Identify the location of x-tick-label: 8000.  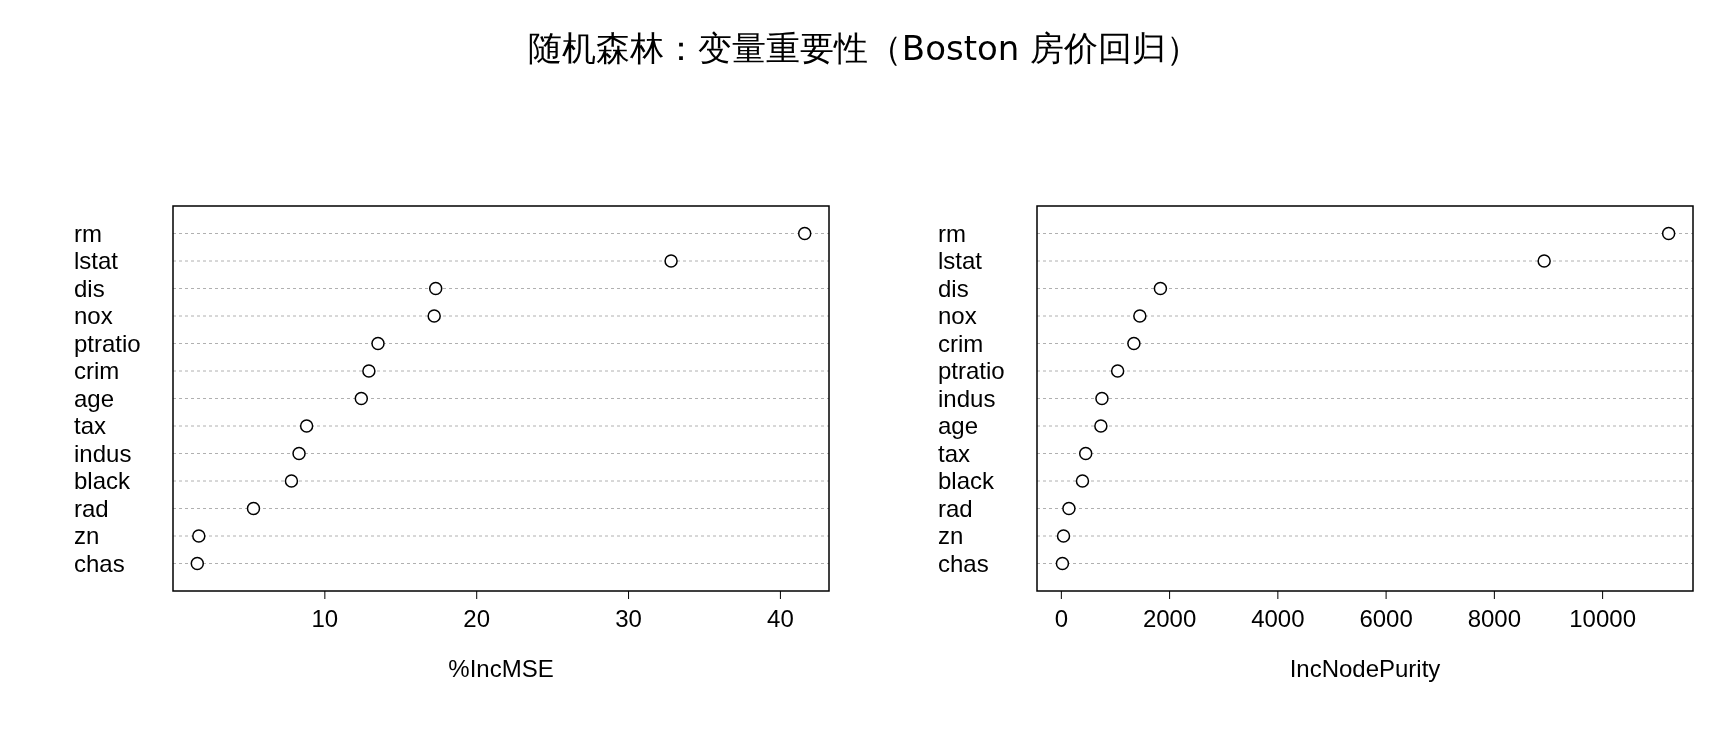
(1494, 618).